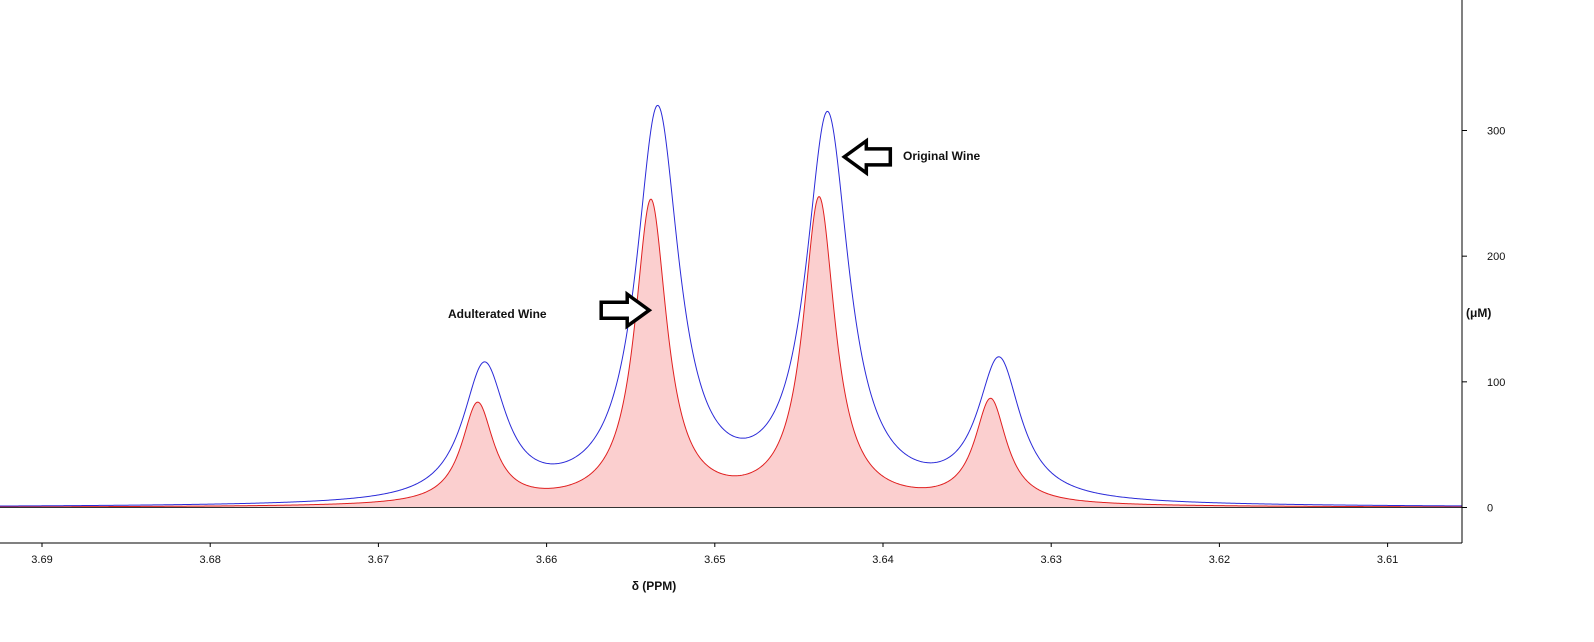 The image size is (1594, 642). Describe the element at coordinates (626, 310) in the screenshot. I see `arrow-right-icon` at that location.